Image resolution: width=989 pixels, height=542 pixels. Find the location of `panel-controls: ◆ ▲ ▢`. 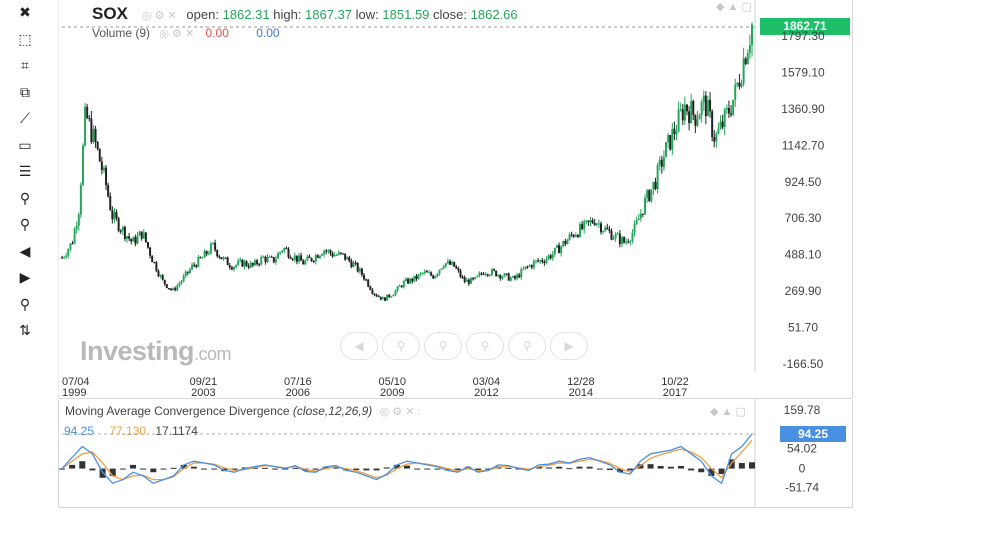

panel-controls: ◆ ▲ ▢ is located at coordinates (734, 7).